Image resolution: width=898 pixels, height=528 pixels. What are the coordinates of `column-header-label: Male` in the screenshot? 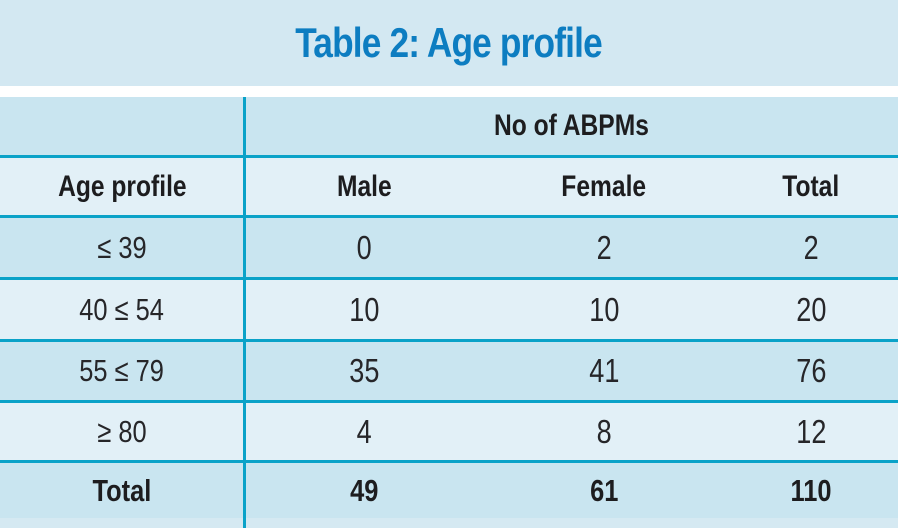 It's located at (364, 186).